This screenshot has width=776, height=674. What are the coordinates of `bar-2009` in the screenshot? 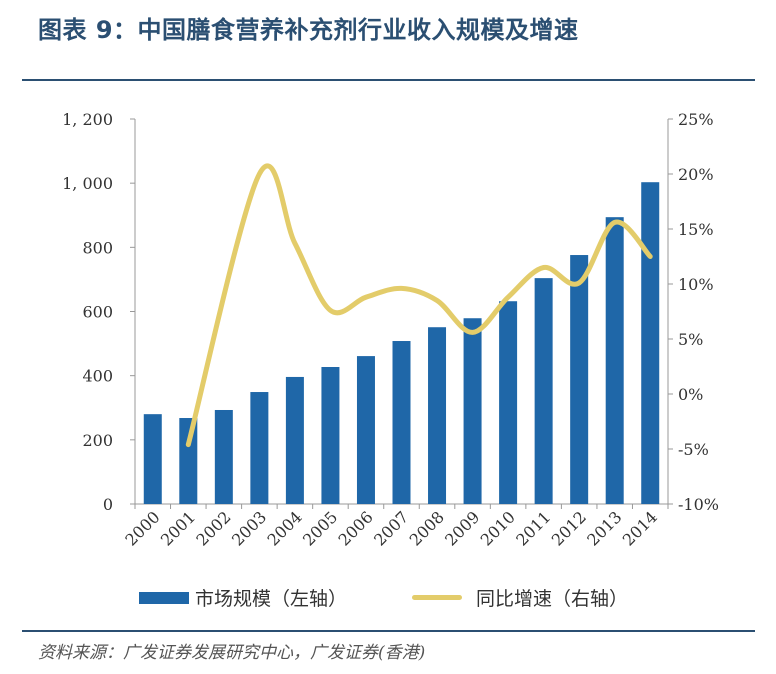 It's located at (472, 411).